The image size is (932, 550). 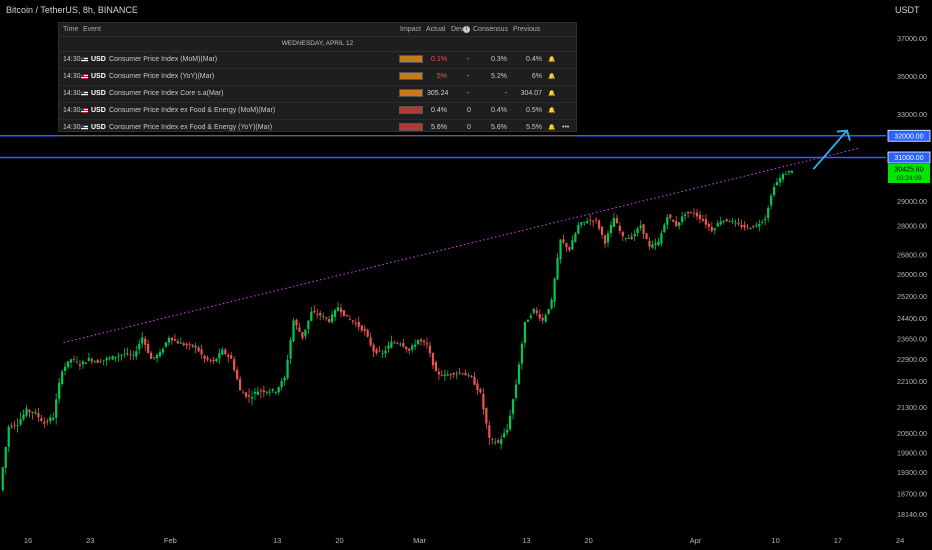 What do you see at coordinates (531, 93) in the screenshot?
I see `event-previous: 304.07` at bounding box center [531, 93].